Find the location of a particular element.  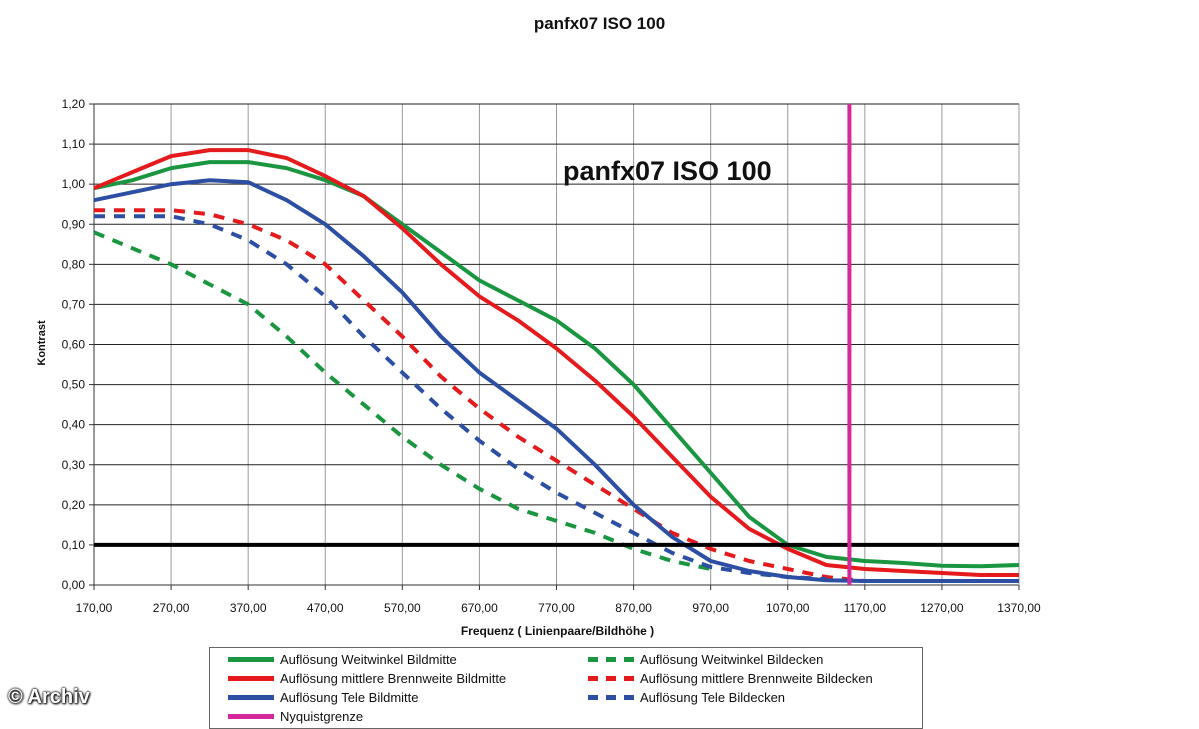

legend-item: Nyquistgrenze is located at coordinates (295, 716).